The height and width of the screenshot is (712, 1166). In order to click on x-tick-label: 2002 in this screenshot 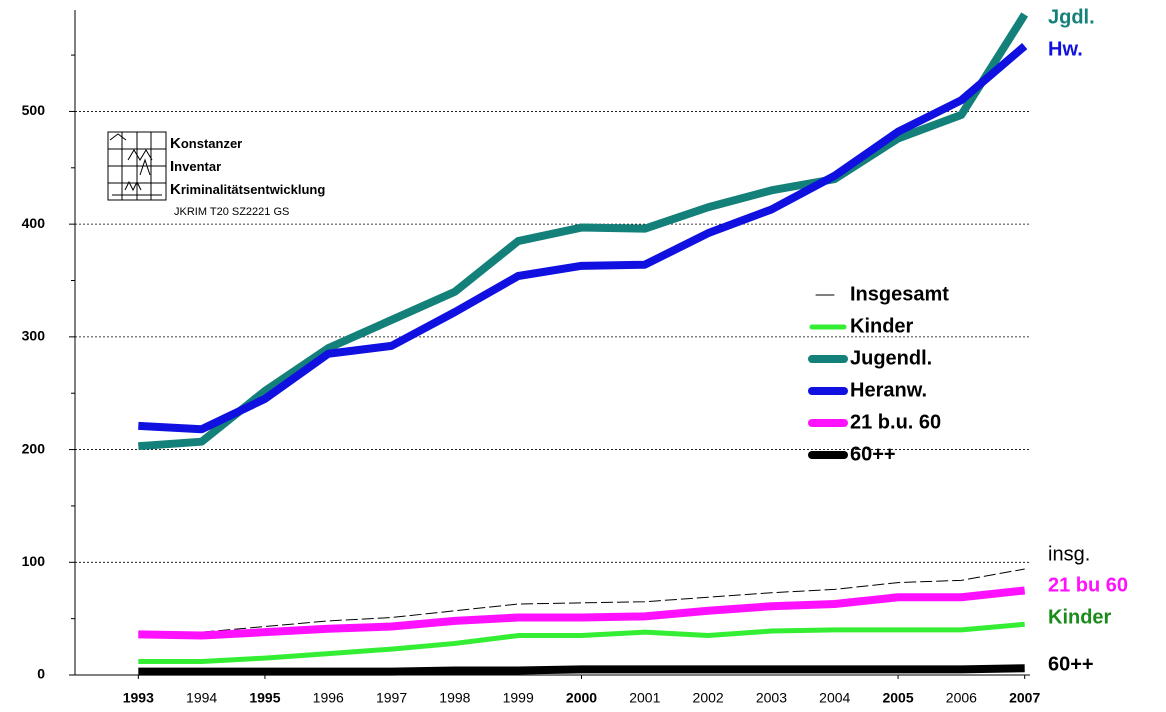, I will do `click(708, 698)`.